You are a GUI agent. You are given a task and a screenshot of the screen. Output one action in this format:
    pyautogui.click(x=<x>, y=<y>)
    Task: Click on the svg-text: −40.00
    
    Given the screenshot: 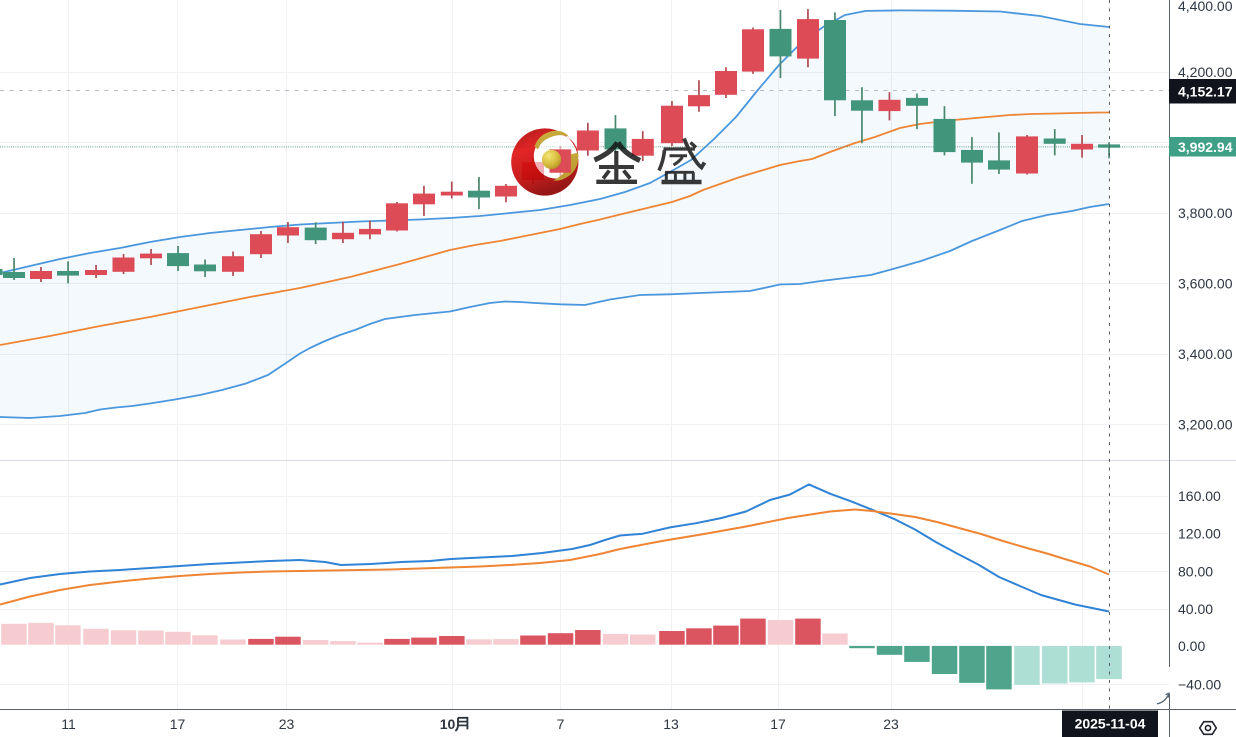 What is the action you would take?
    pyautogui.click(x=1199, y=685)
    